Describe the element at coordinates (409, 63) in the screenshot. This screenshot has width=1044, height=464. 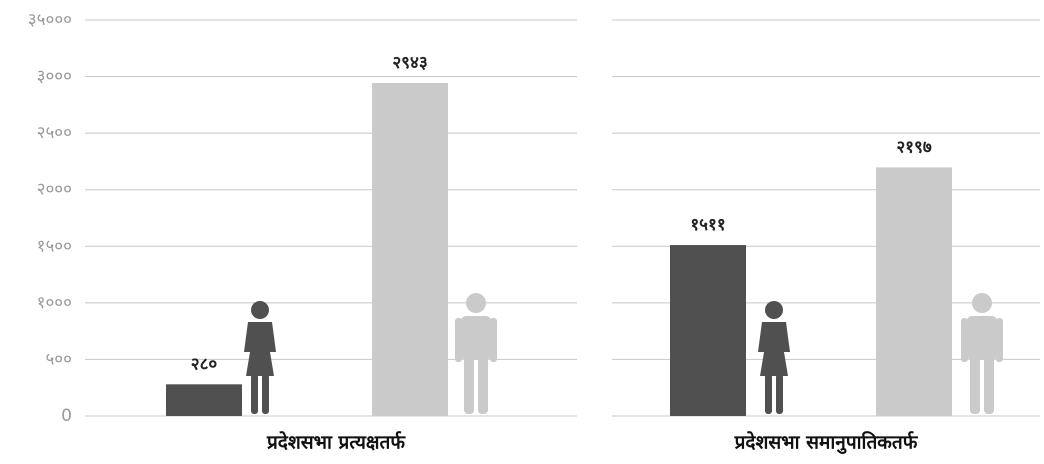
I see `value-label: २९४३` at that location.